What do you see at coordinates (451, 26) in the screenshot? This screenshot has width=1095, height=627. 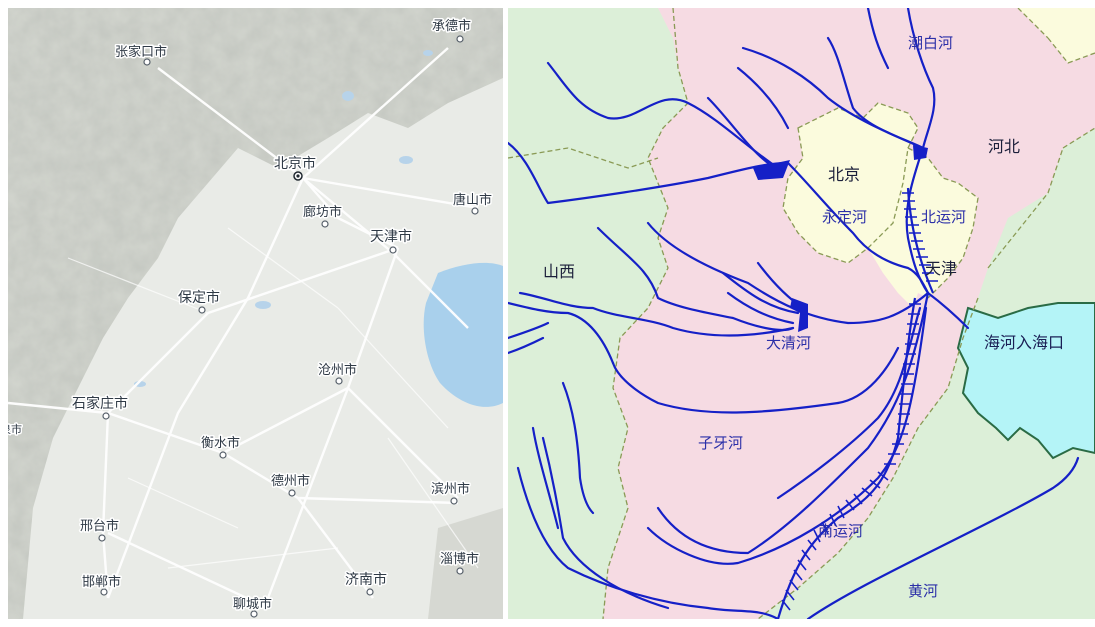 I see `svg-text: 承德市` at bounding box center [451, 26].